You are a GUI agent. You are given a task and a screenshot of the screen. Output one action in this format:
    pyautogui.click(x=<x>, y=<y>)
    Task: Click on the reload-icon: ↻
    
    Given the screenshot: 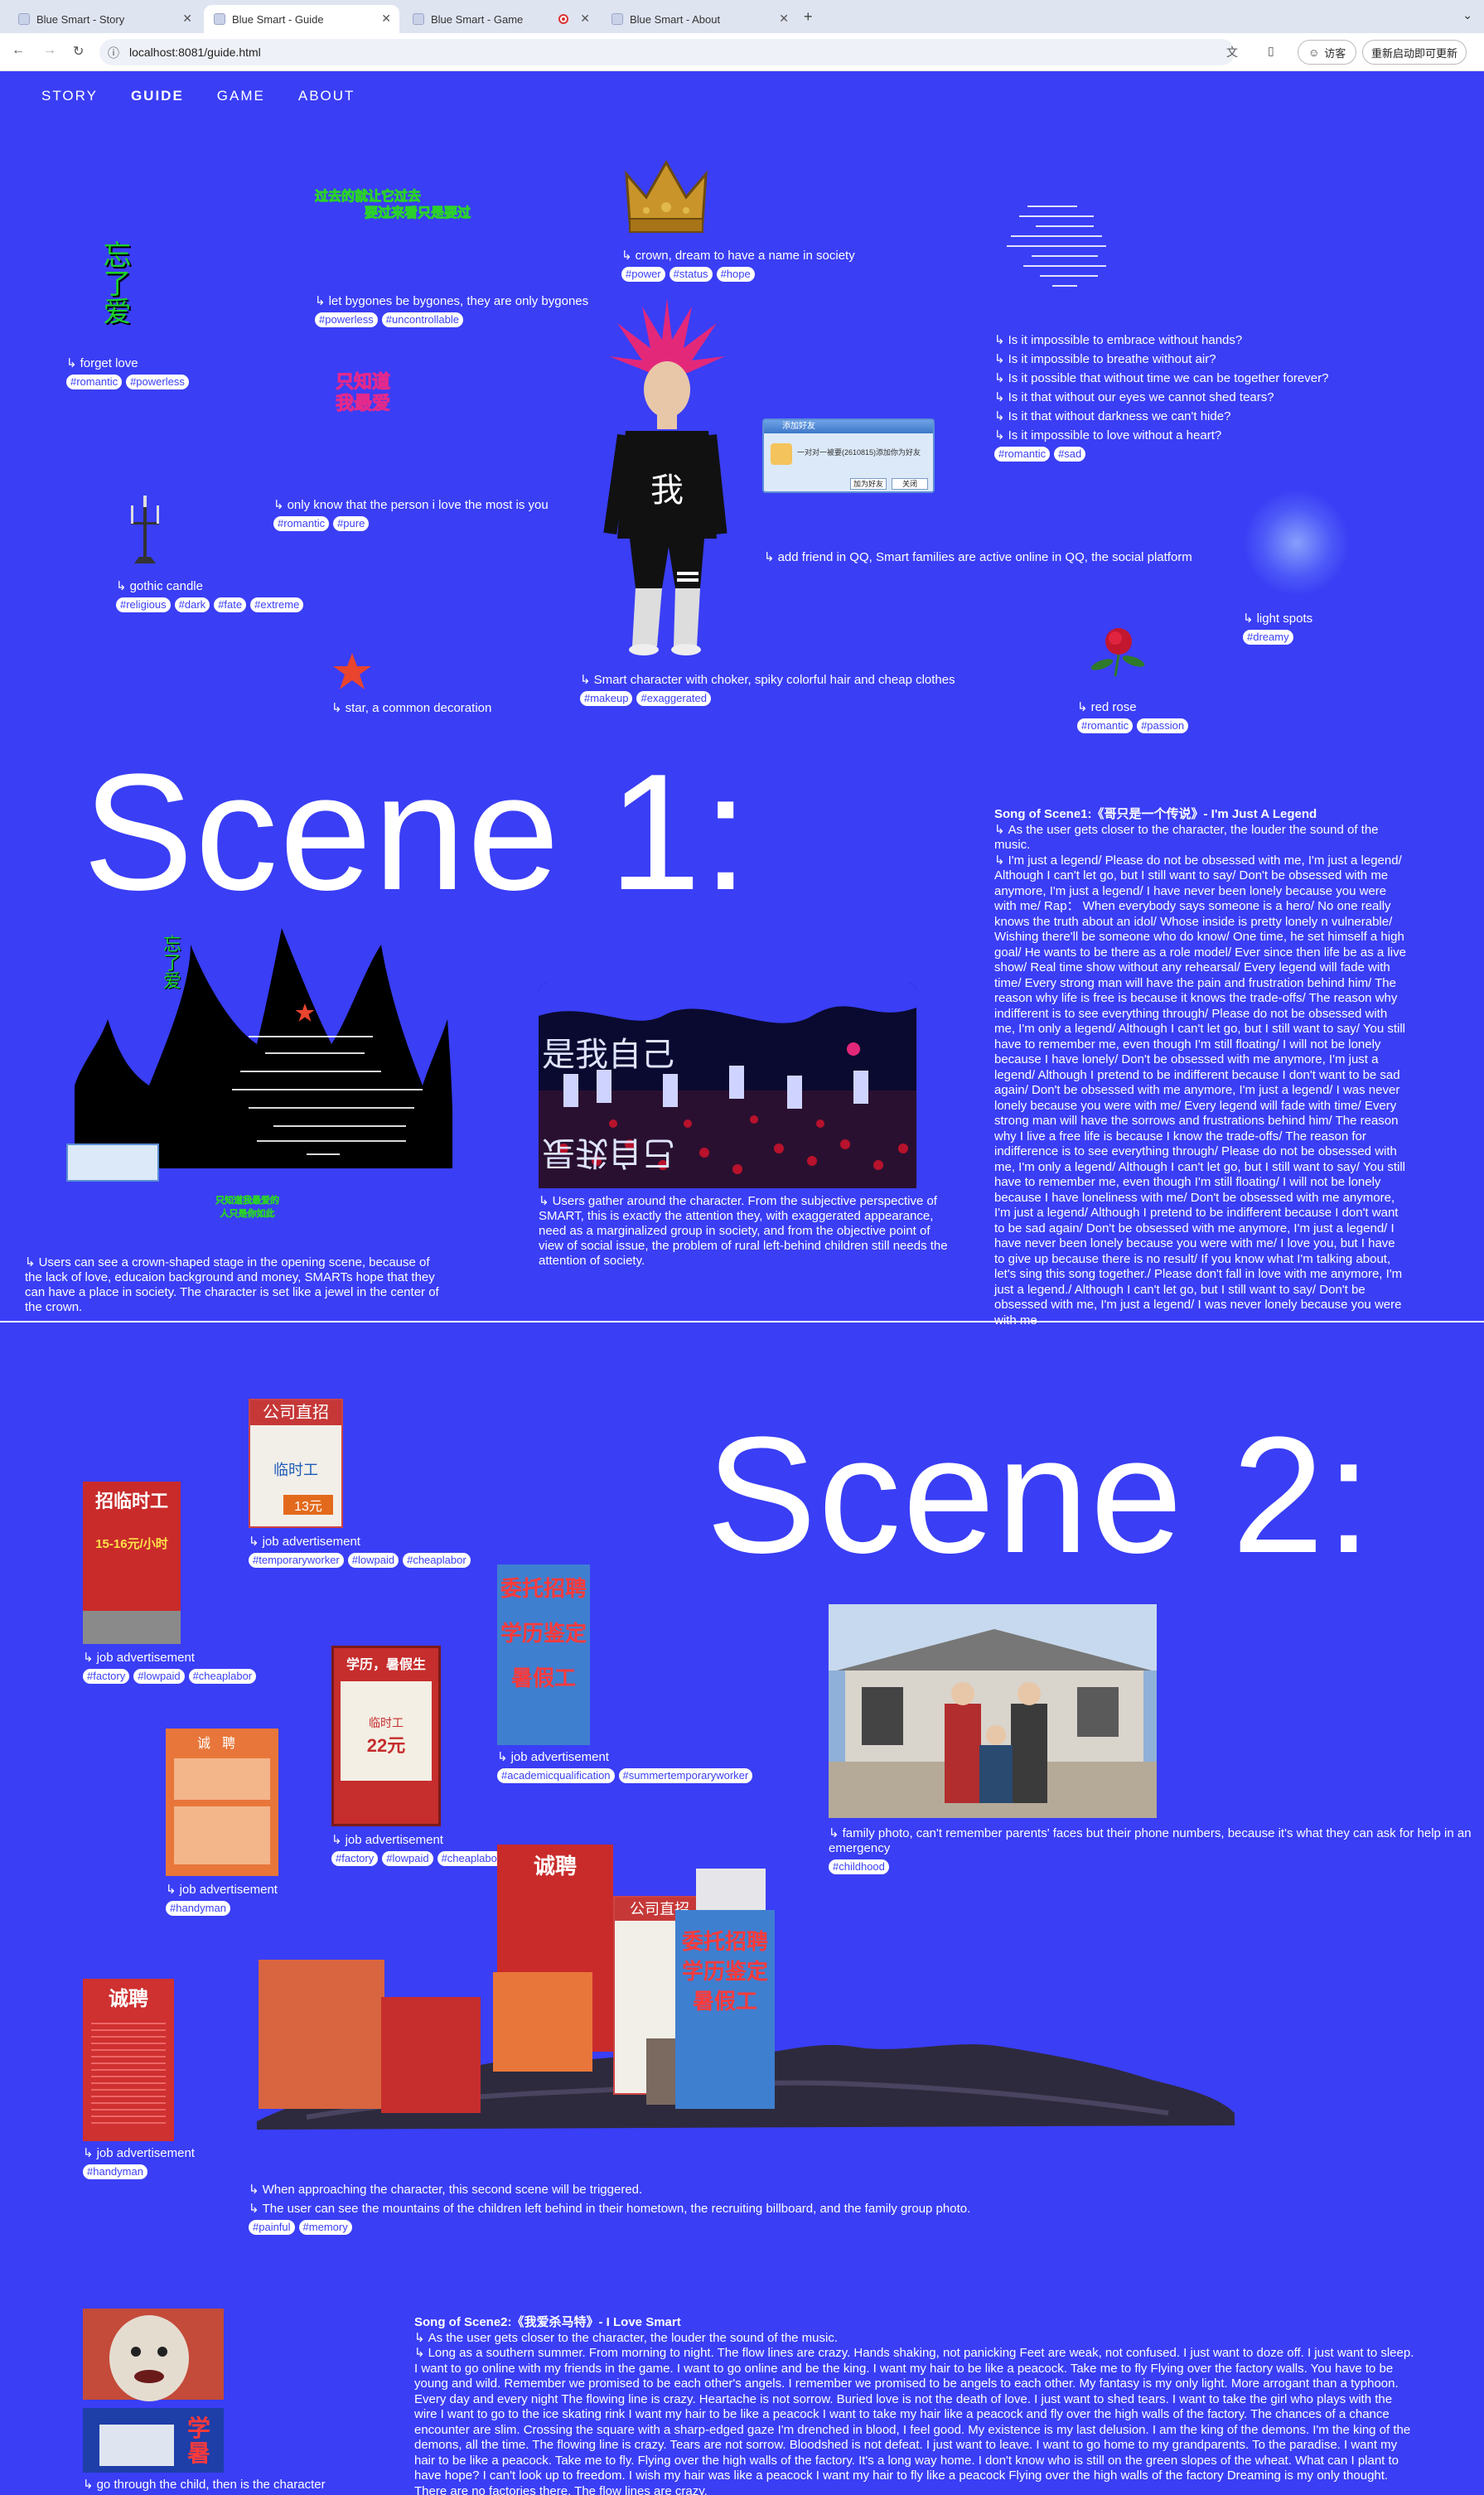 What is the action you would take?
    pyautogui.click(x=79, y=52)
    